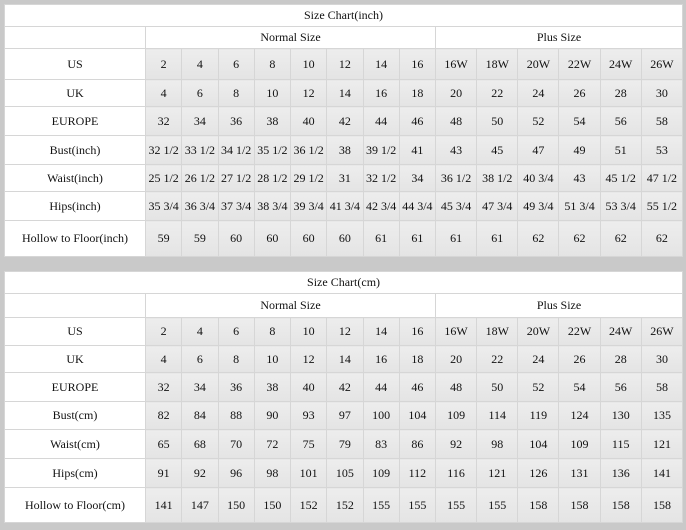 Image resolution: width=686 pixels, height=530 pixels. Describe the element at coordinates (75, 473) in the screenshot. I see `row-label: Hips(cm)` at that location.